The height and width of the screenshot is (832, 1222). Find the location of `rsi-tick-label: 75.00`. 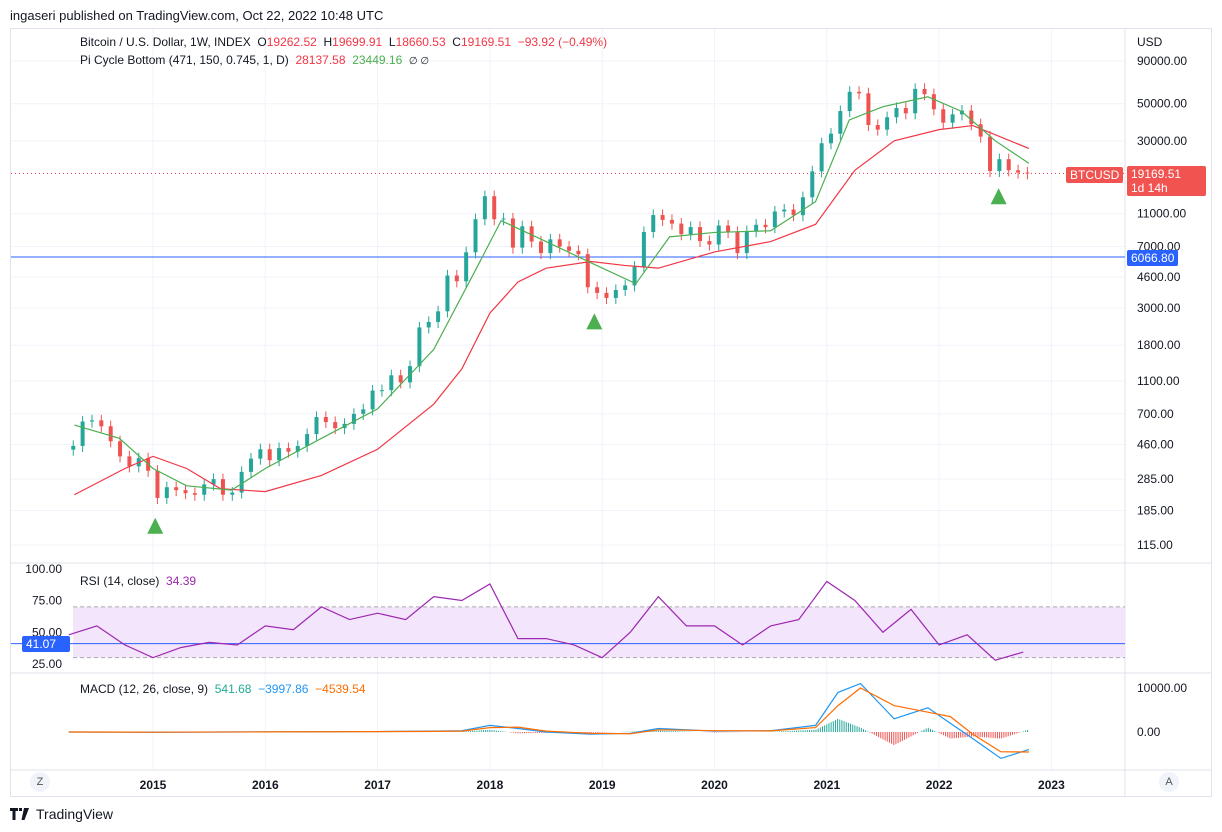

rsi-tick-label: 75.00 is located at coordinates (47, 601).